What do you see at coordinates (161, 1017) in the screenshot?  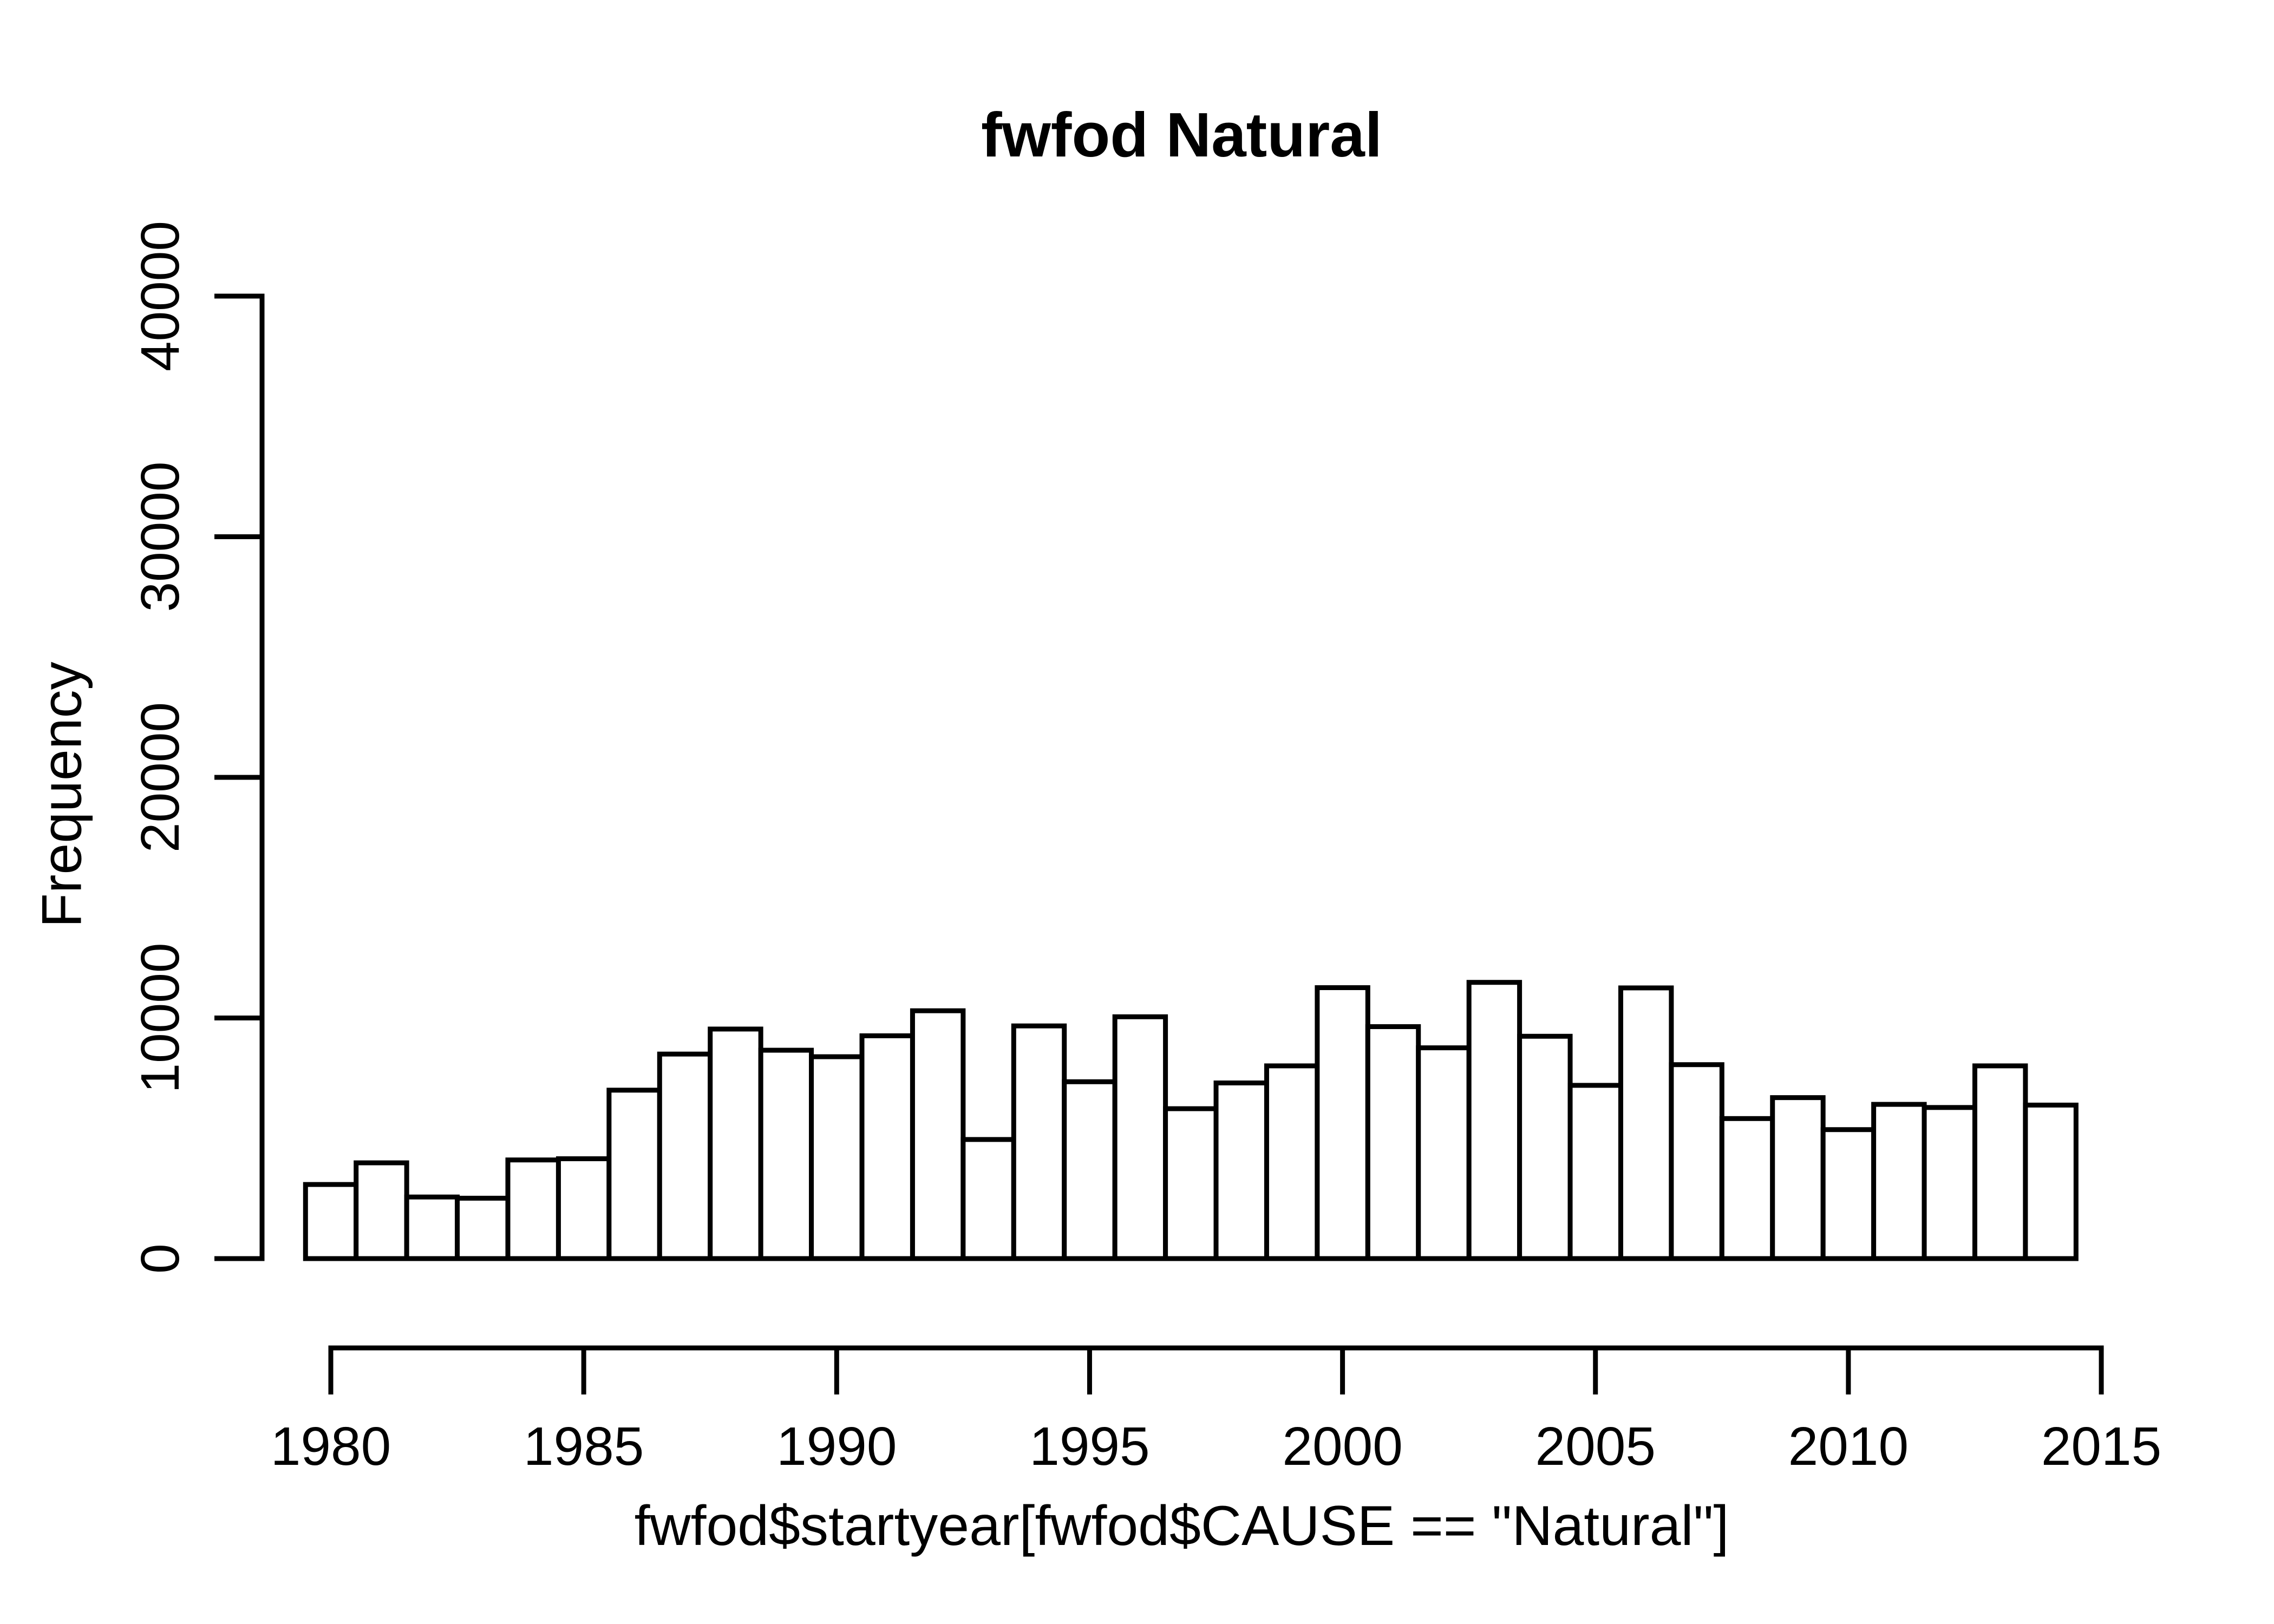 I see `y-tick-label: 10000` at bounding box center [161, 1017].